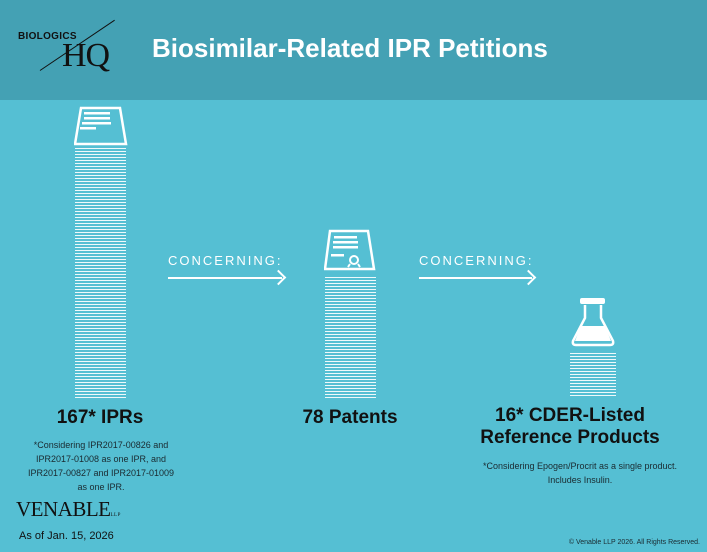  Describe the element at coordinates (225, 260) in the screenshot. I see `concerning-label-1: CONCERNING:` at that location.